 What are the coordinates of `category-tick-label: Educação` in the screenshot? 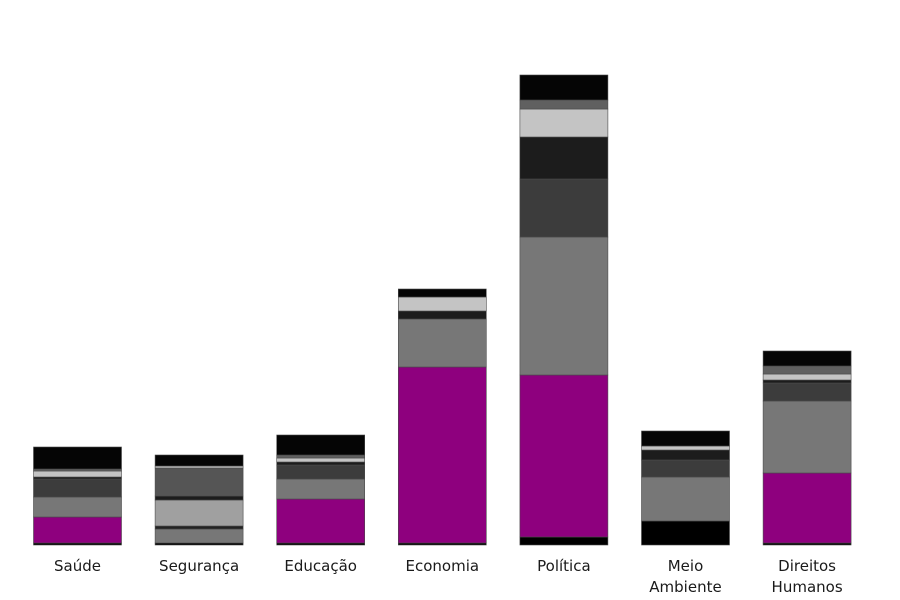 It's located at (320, 566).